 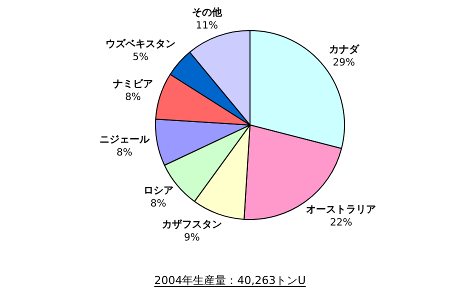 I want to click on slice-label: カナダ, so click(x=344, y=50).